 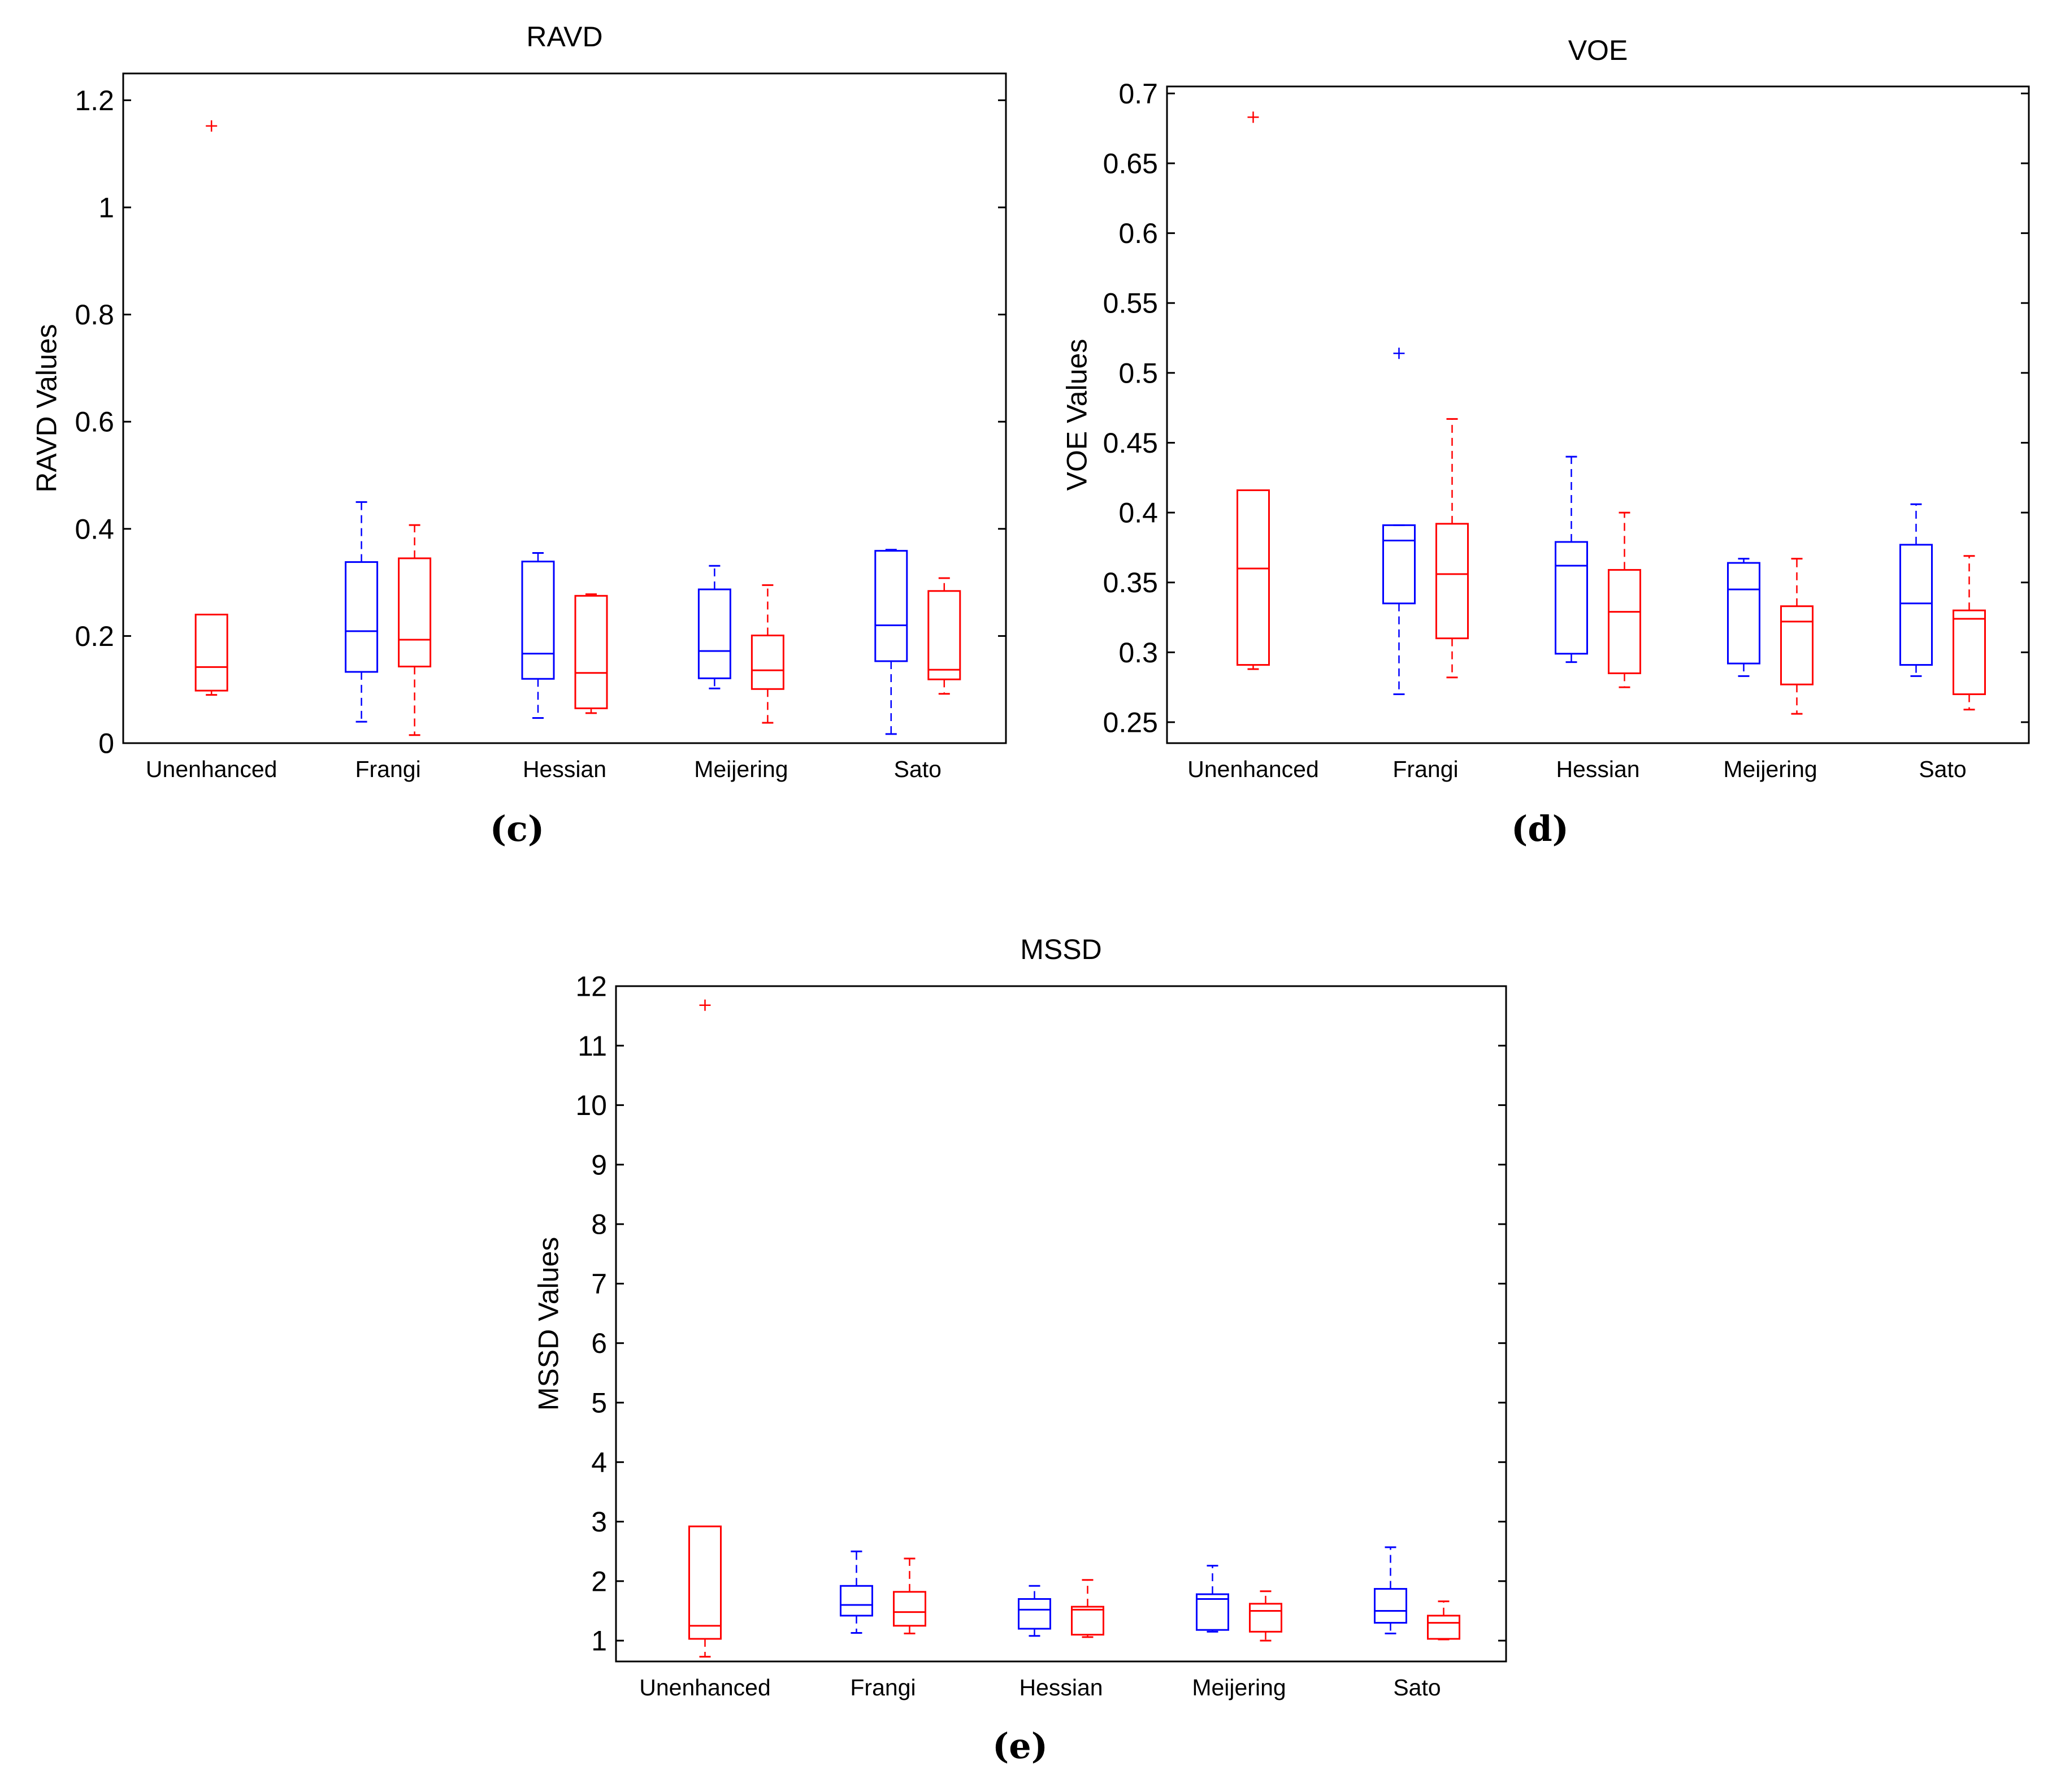 I want to click on y-tick-label: 5, so click(x=599, y=1403).